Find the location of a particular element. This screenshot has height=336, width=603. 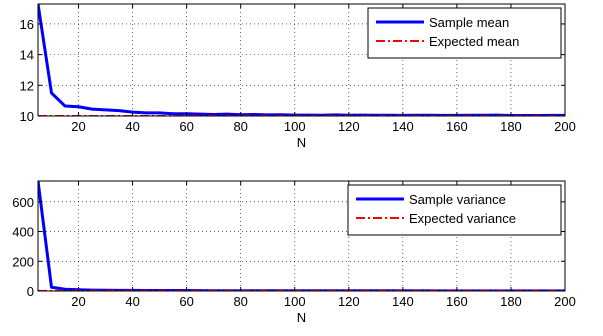

y-tick-label: 600 is located at coordinates (23, 202).